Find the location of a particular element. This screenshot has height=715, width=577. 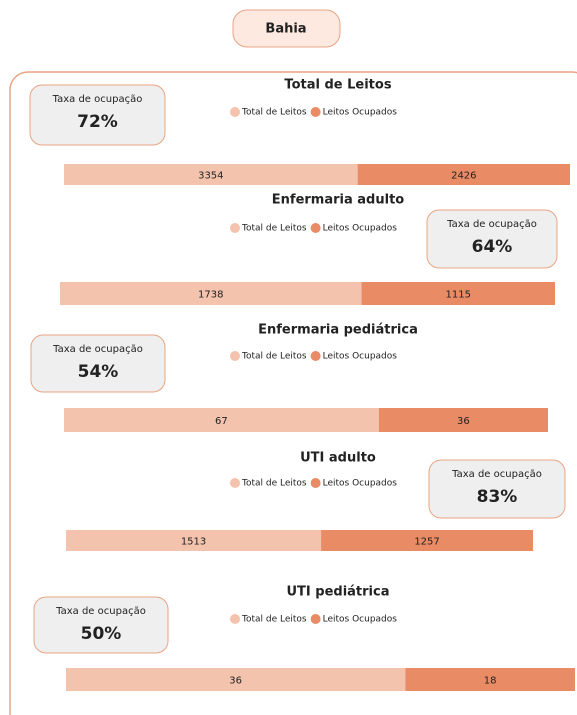

kpi-value: 54% is located at coordinates (98, 372).